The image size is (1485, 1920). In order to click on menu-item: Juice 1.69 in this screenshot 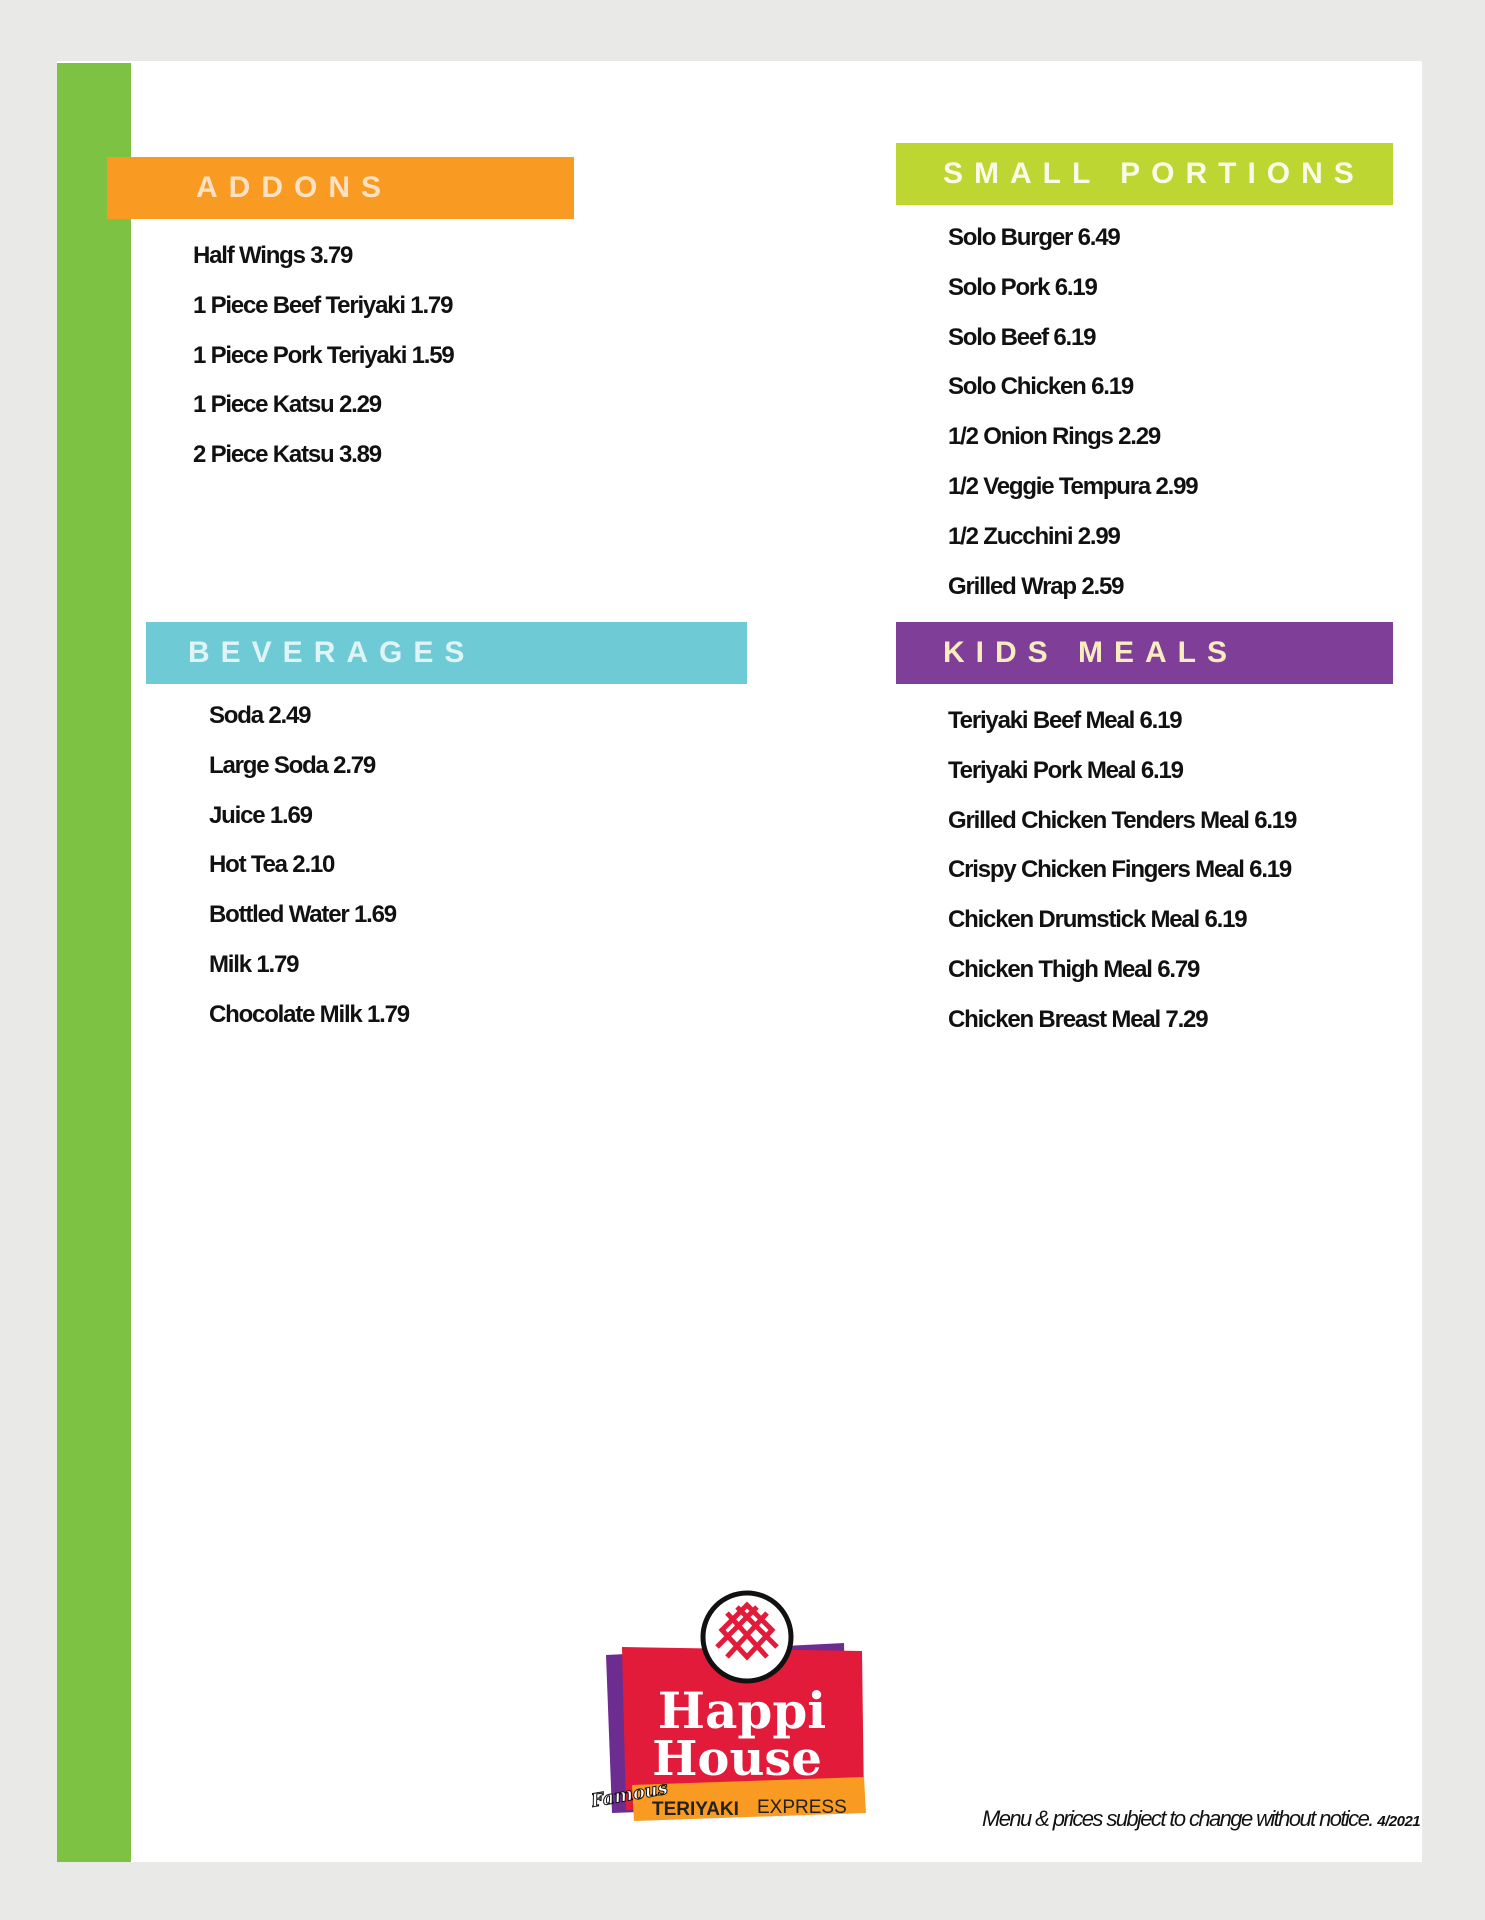, I will do `click(261, 815)`.